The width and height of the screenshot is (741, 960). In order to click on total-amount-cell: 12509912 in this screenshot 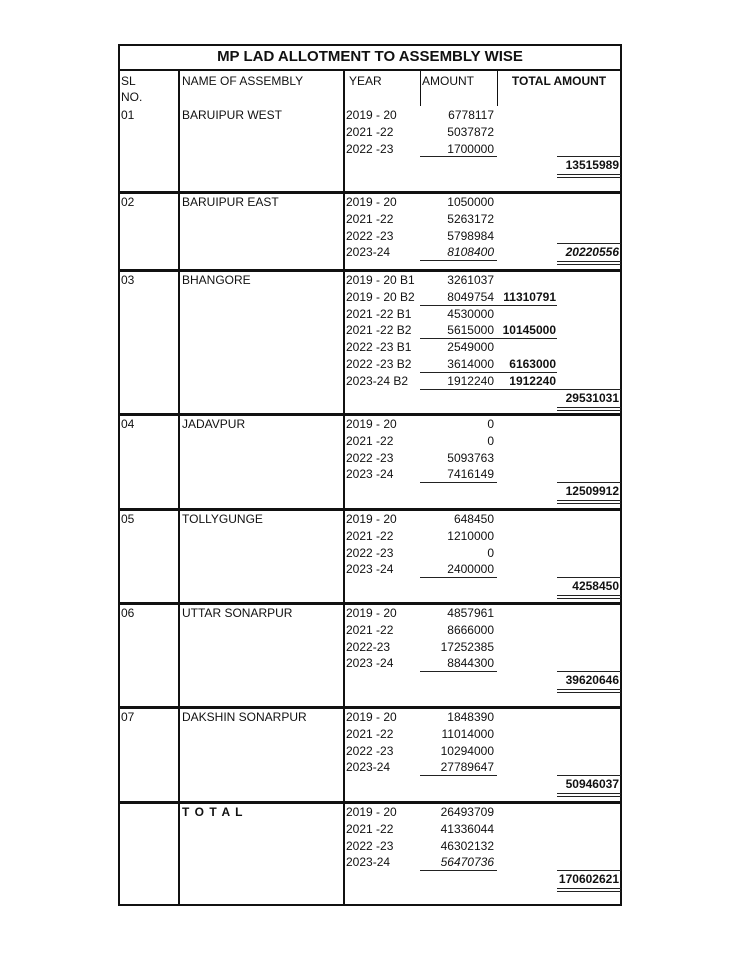, I will do `click(592, 491)`.